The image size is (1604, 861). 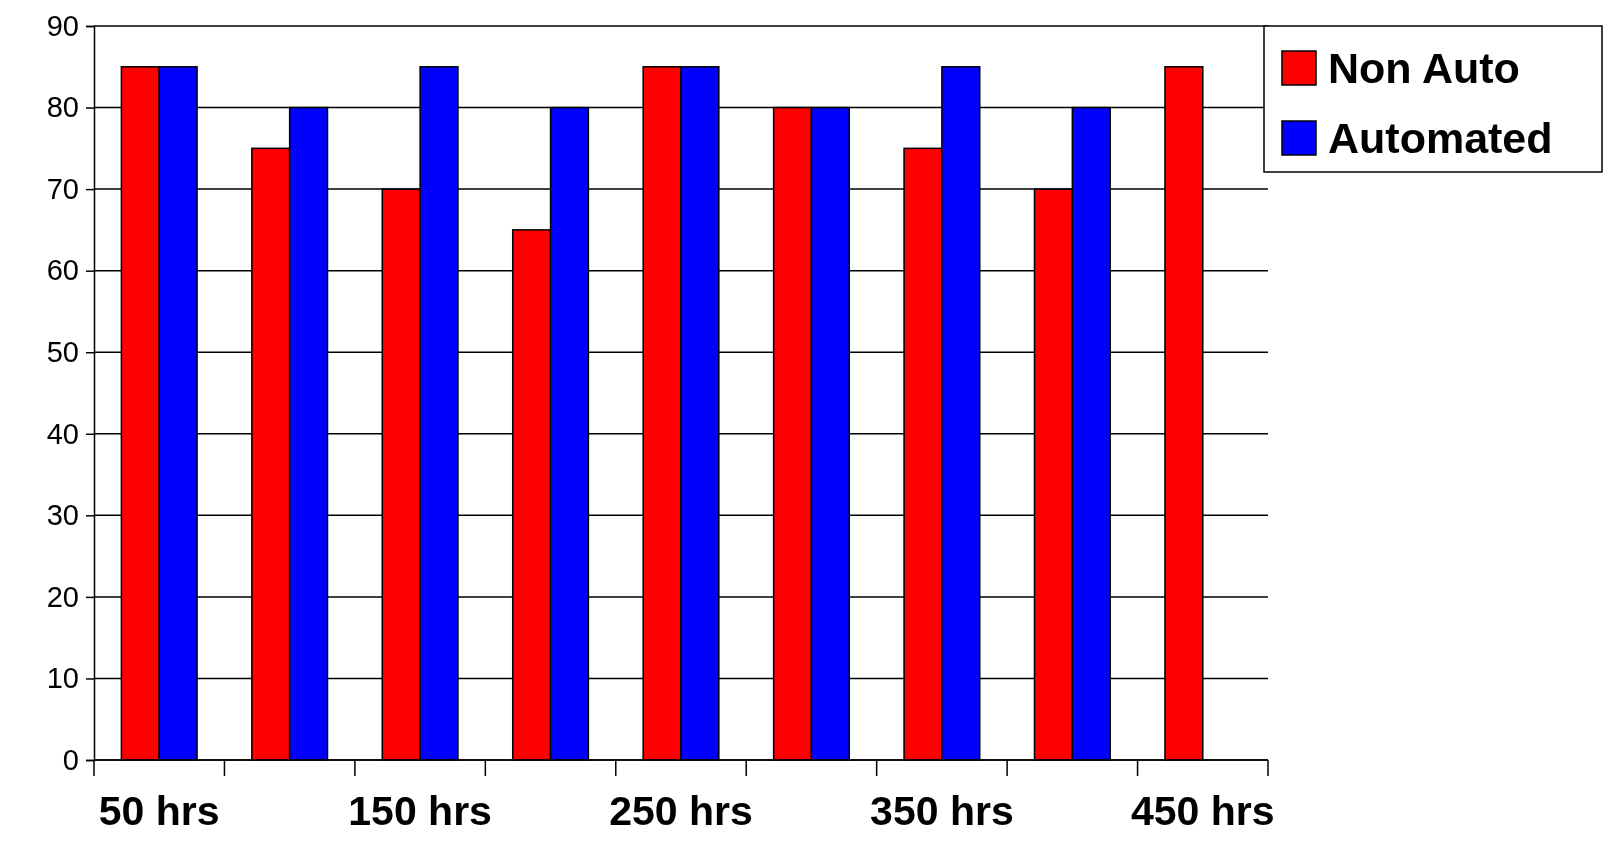 I want to click on y-tick-label: 60, so click(x=62, y=270).